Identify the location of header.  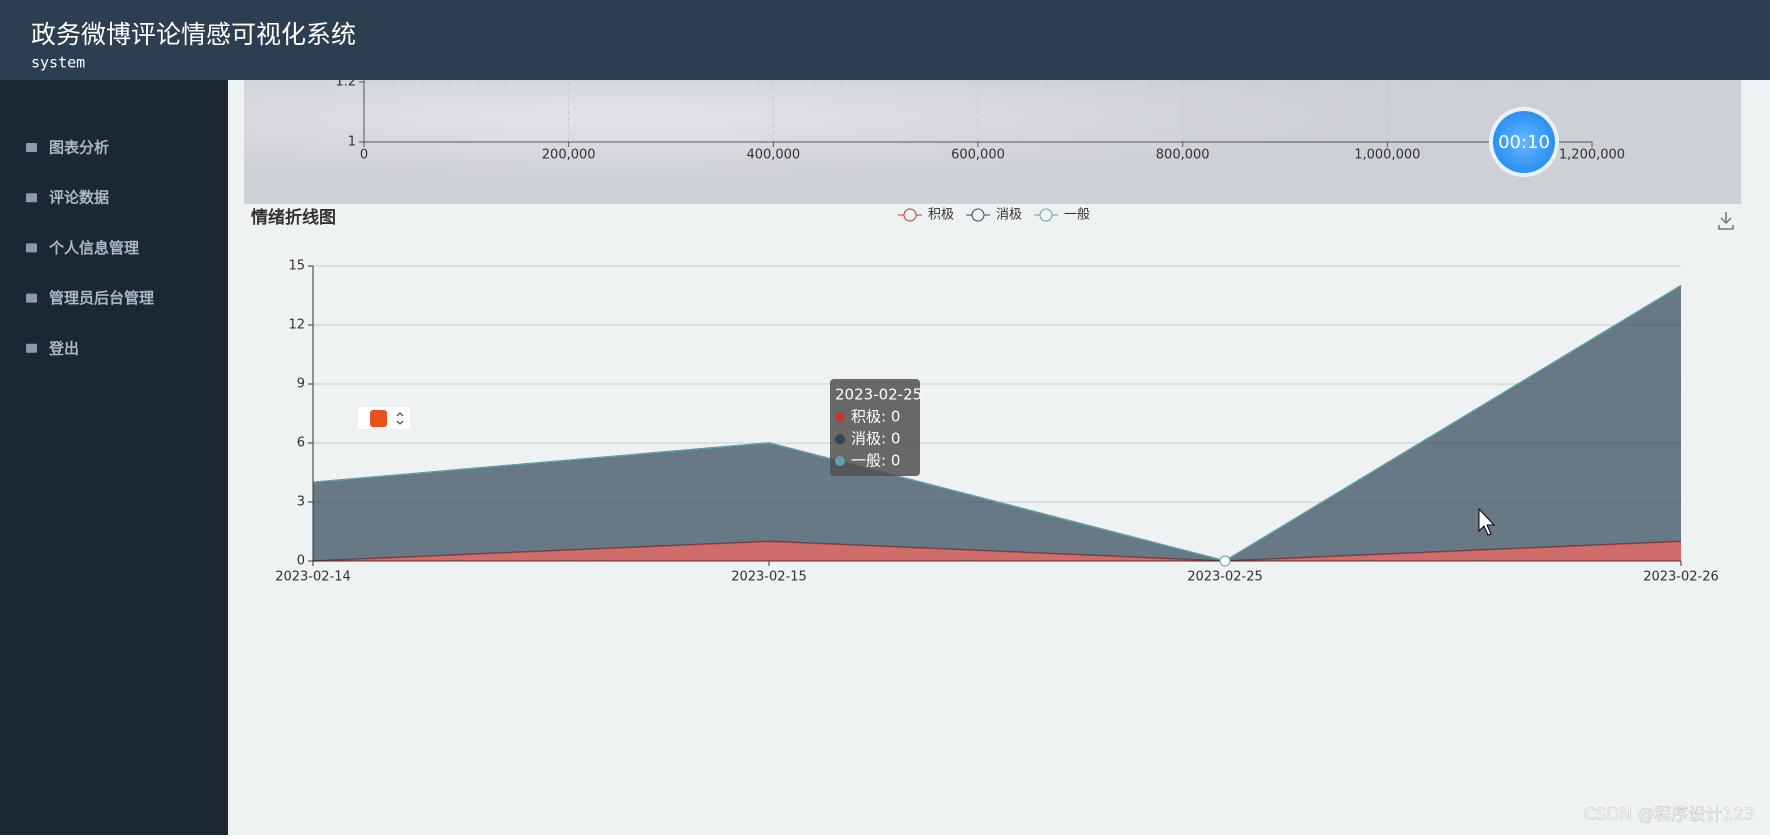
(885, 40).